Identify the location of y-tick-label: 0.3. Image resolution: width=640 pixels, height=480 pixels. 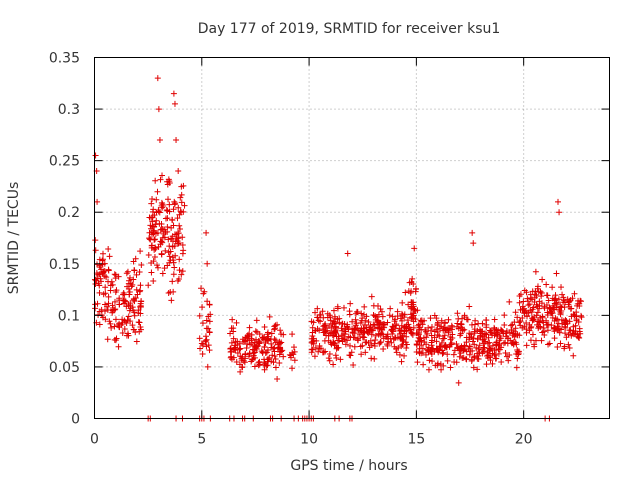
(69, 110).